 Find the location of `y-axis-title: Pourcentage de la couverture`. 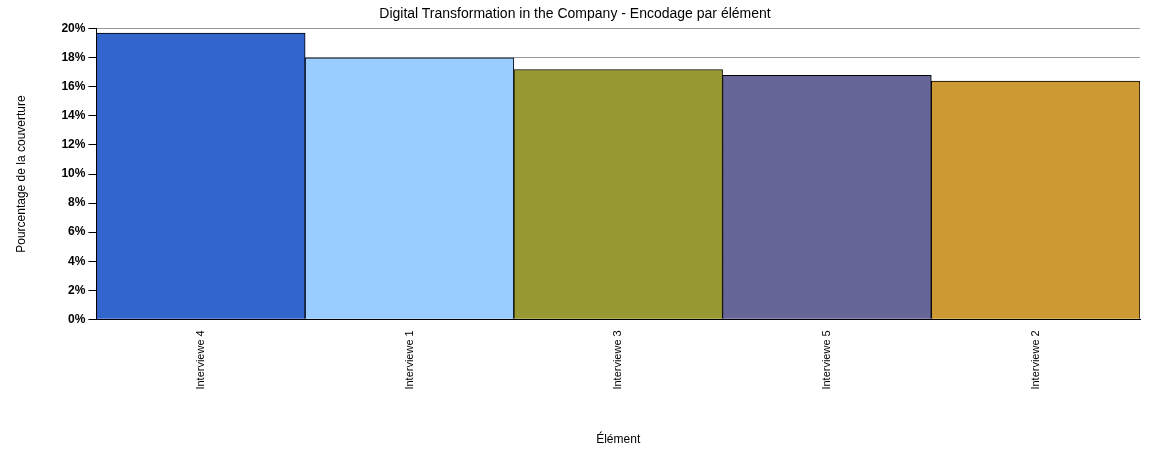

y-axis-title: Pourcentage de la couverture is located at coordinates (20, 174).